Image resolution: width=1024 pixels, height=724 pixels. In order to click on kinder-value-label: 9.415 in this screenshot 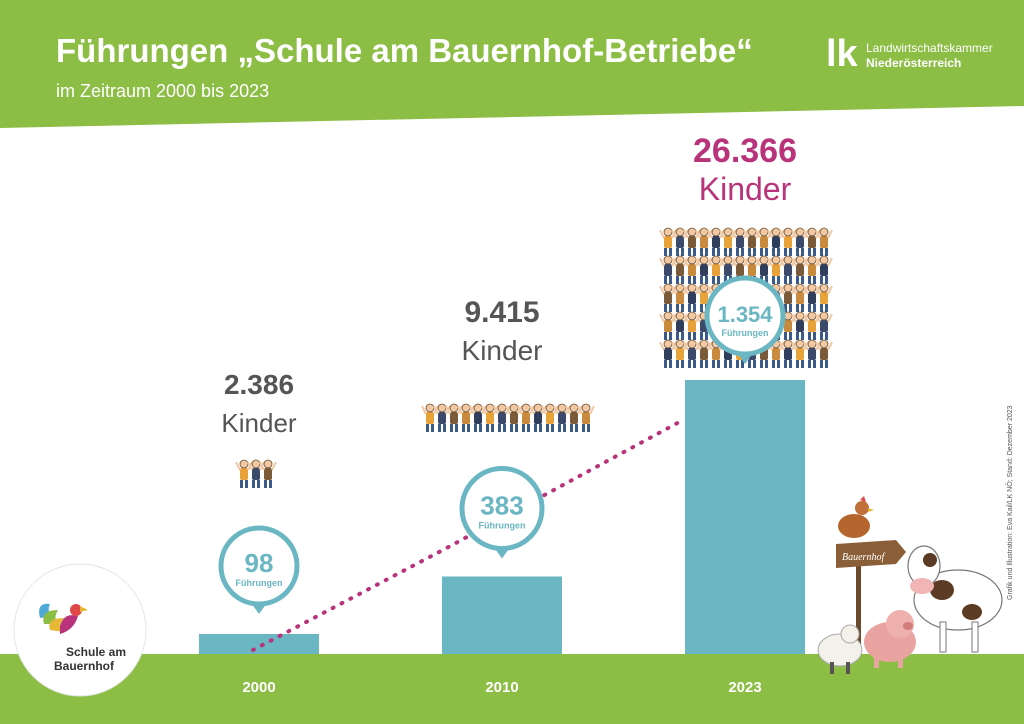, I will do `click(501, 312)`.